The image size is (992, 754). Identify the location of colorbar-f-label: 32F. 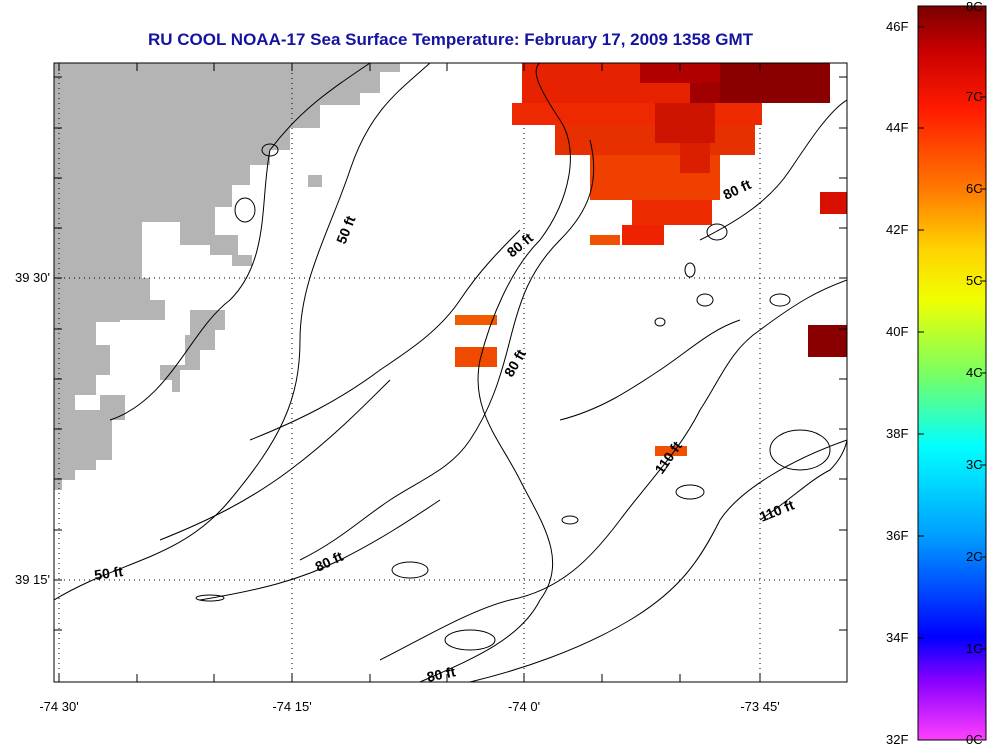
(897, 739).